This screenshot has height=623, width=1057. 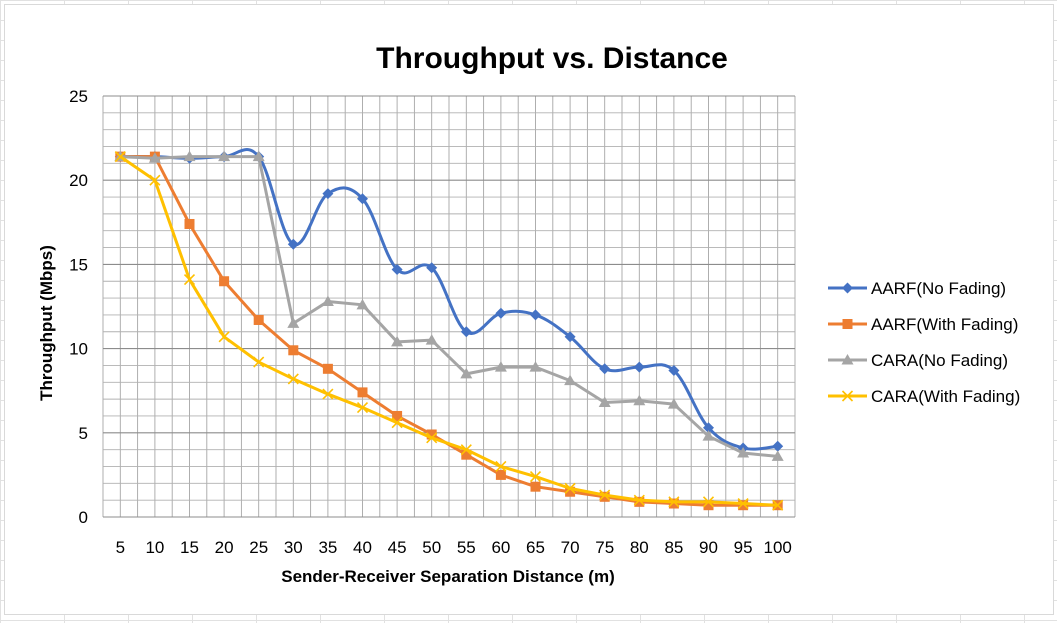 What do you see at coordinates (673, 547) in the screenshot?
I see `x-tick-label: 85` at bounding box center [673, 547].